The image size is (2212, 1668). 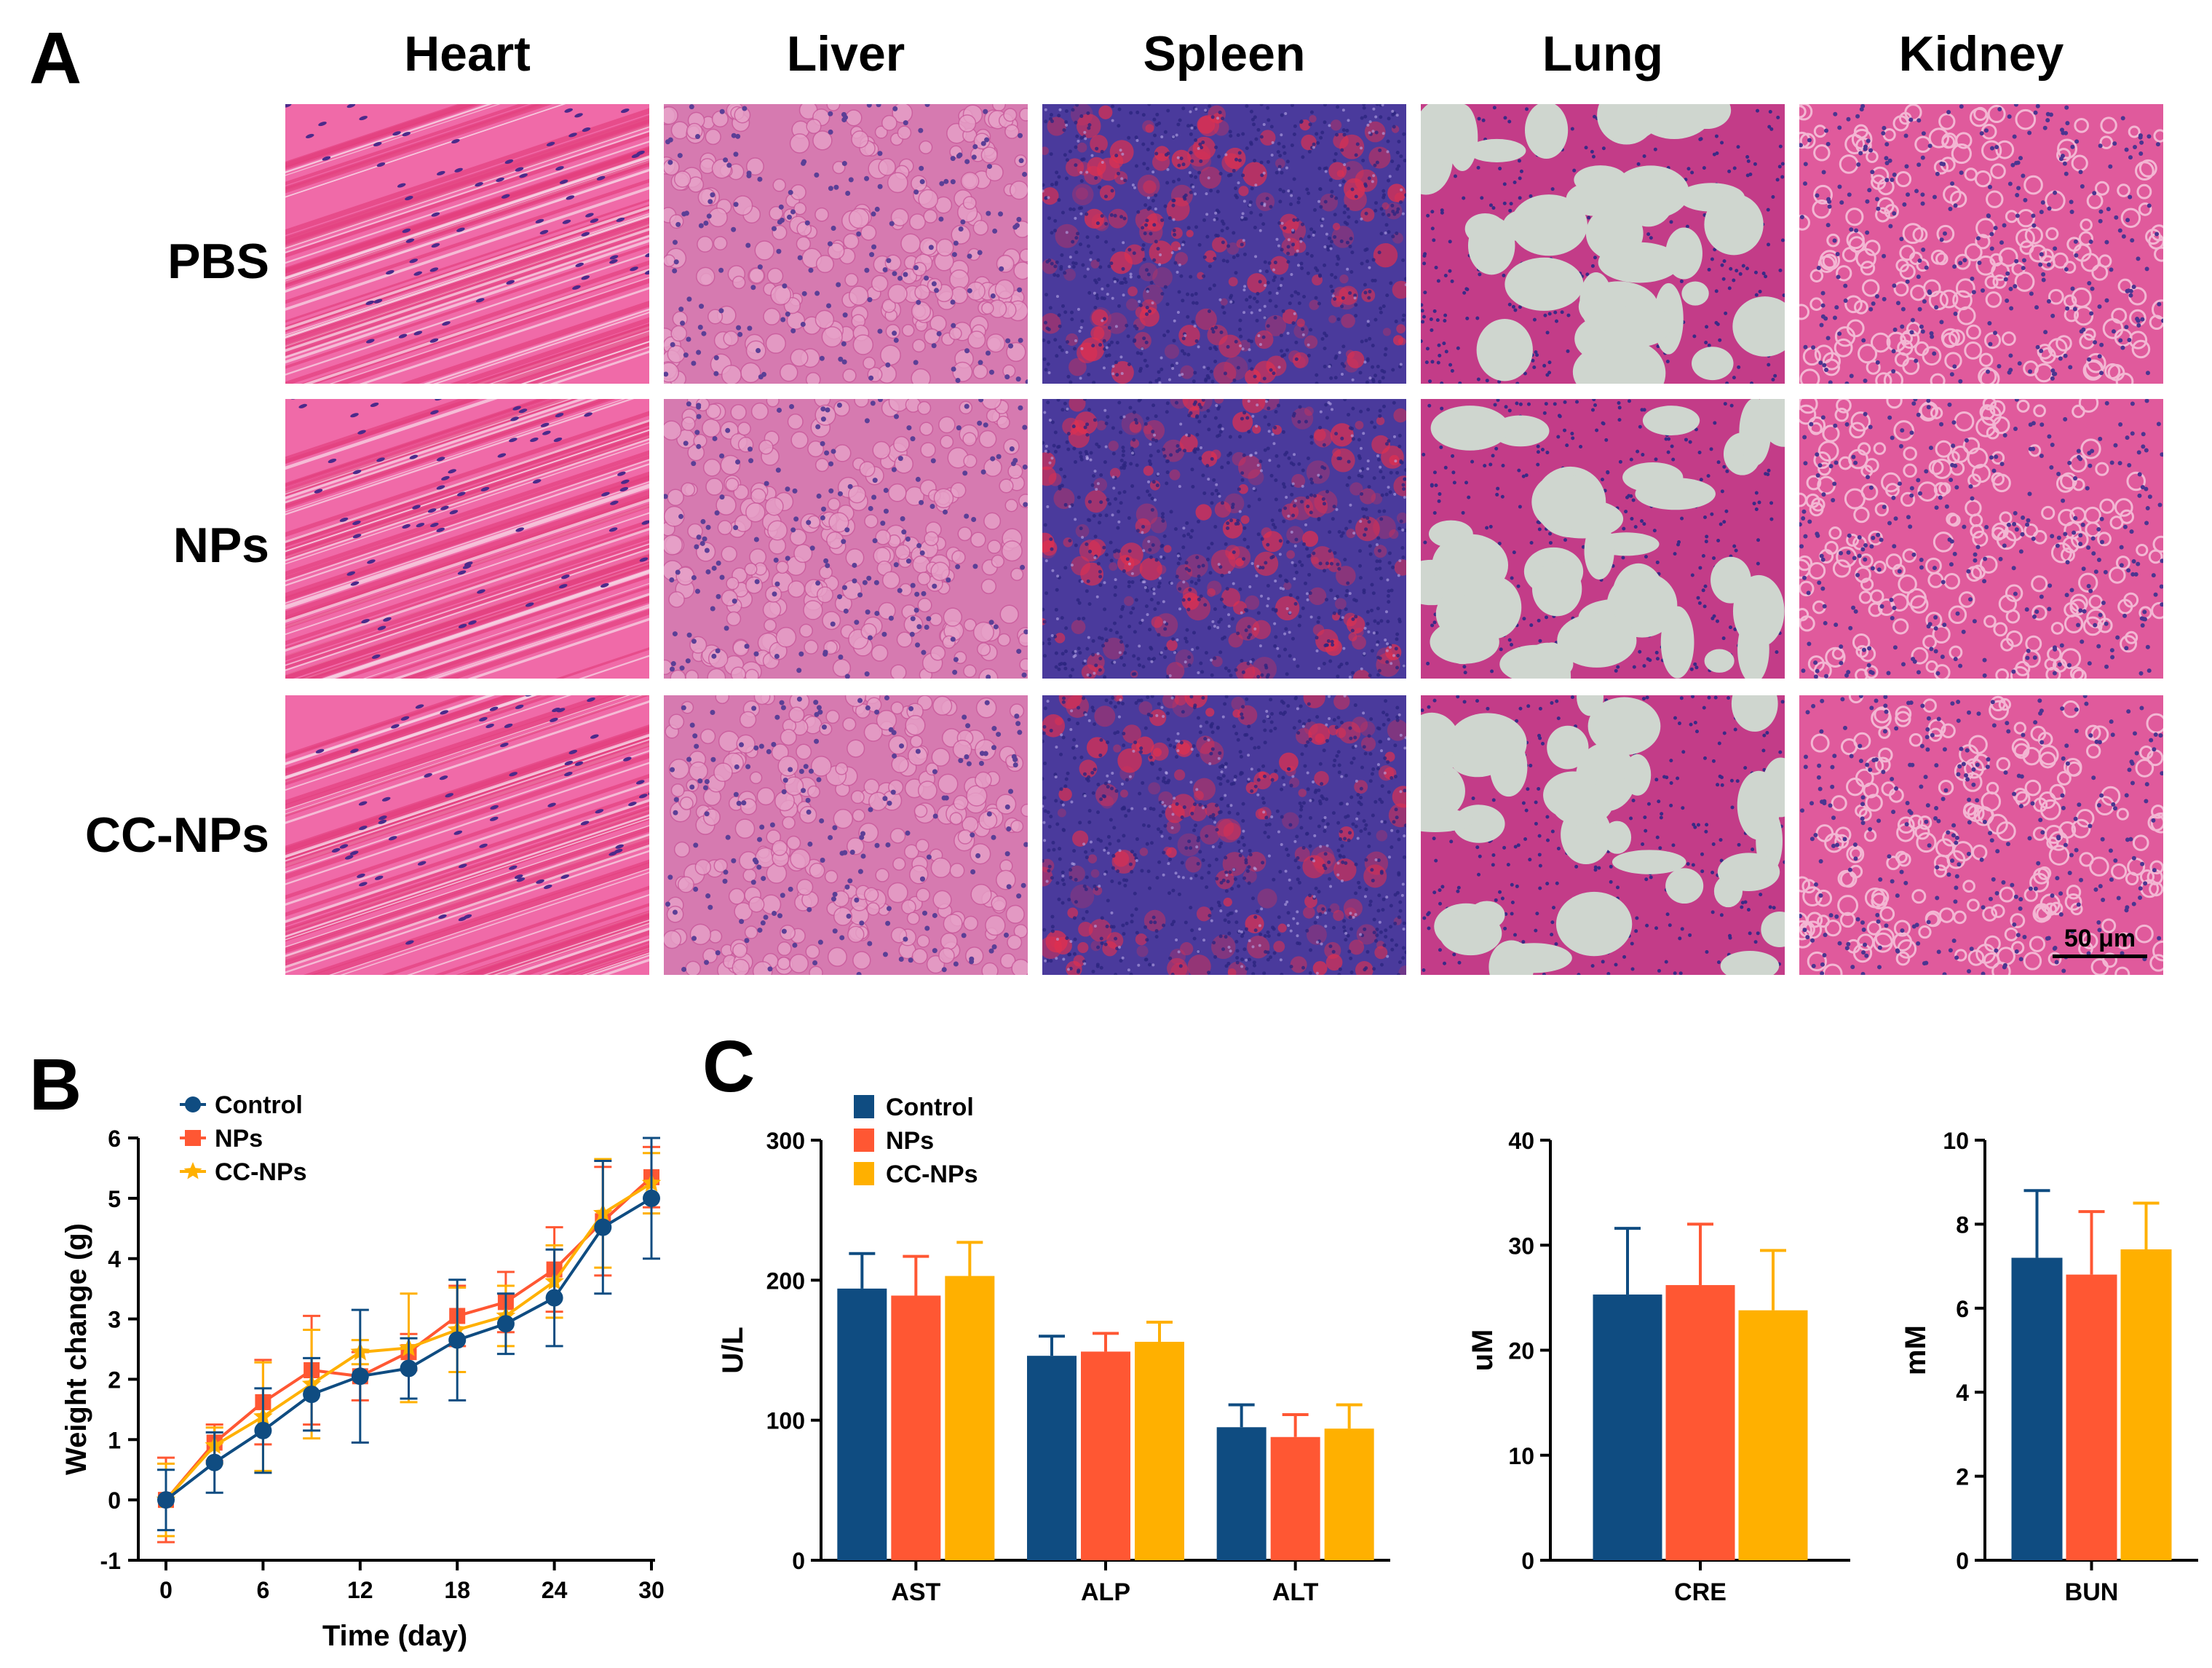 What do you see at coordinates (910, 1141) in the screenshot?
I see `enzymes-legend-label-1: NPs` at bounding box center [910, 1141].